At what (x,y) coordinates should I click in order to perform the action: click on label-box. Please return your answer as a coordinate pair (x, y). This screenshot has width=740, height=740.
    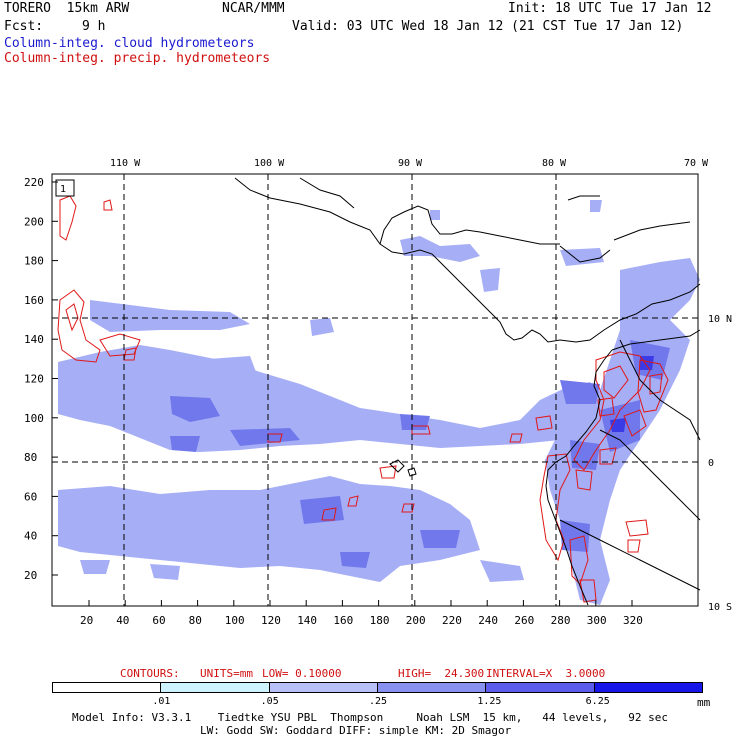
    Looking at the image, I should click on (65, 188).